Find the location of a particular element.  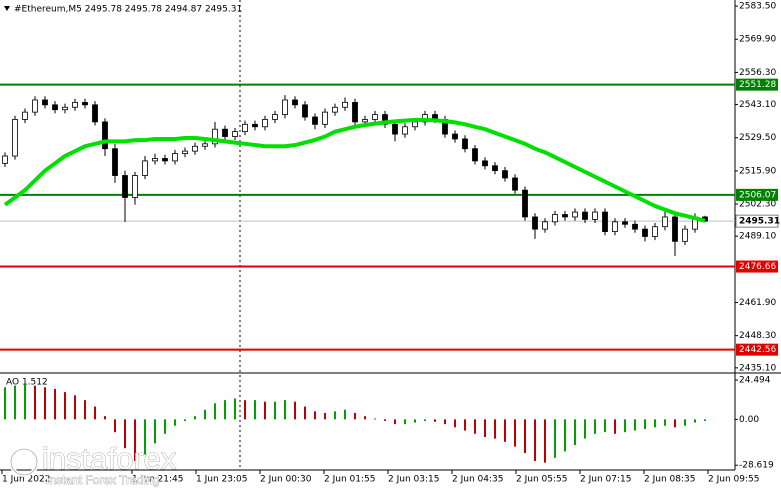

y-tick-label: 2502.30 is located at coordinates (757, 205).